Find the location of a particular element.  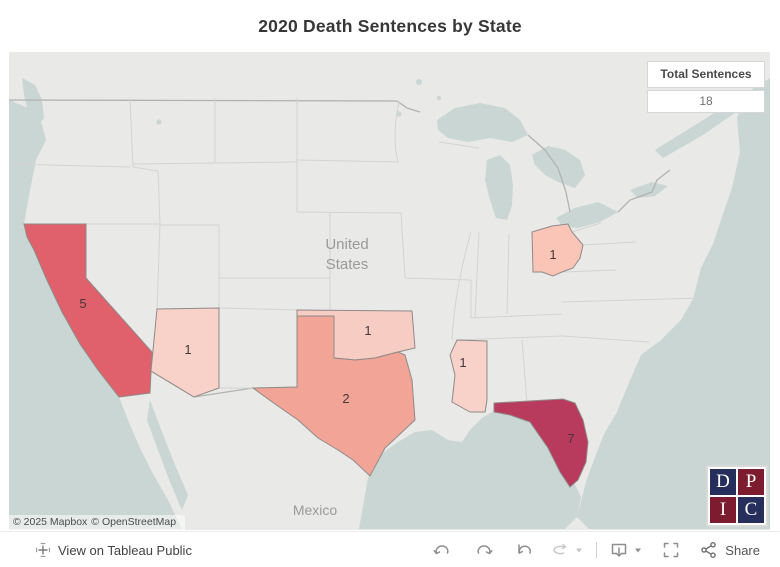

toolbar-actions: Share is located at coordinates (596, 549).